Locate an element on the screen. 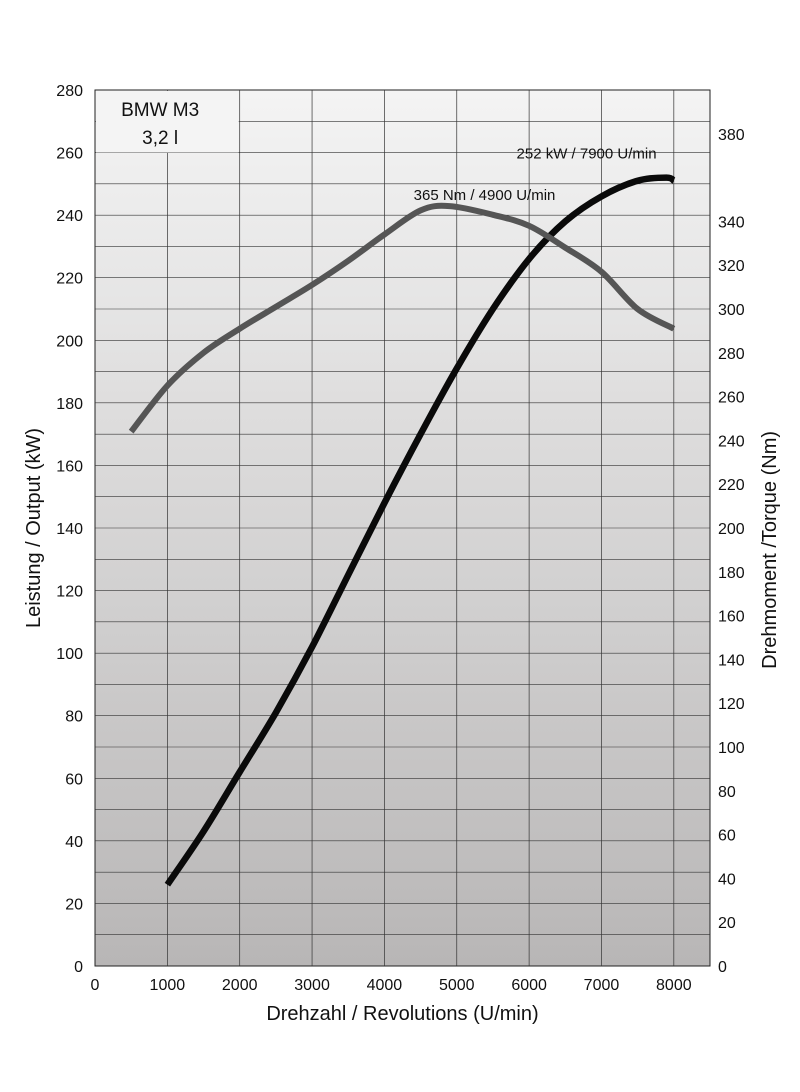 The height and width of the screenshot is (1092, 800). right-y-tick-label: 320 is located at coordinates (731, 266).